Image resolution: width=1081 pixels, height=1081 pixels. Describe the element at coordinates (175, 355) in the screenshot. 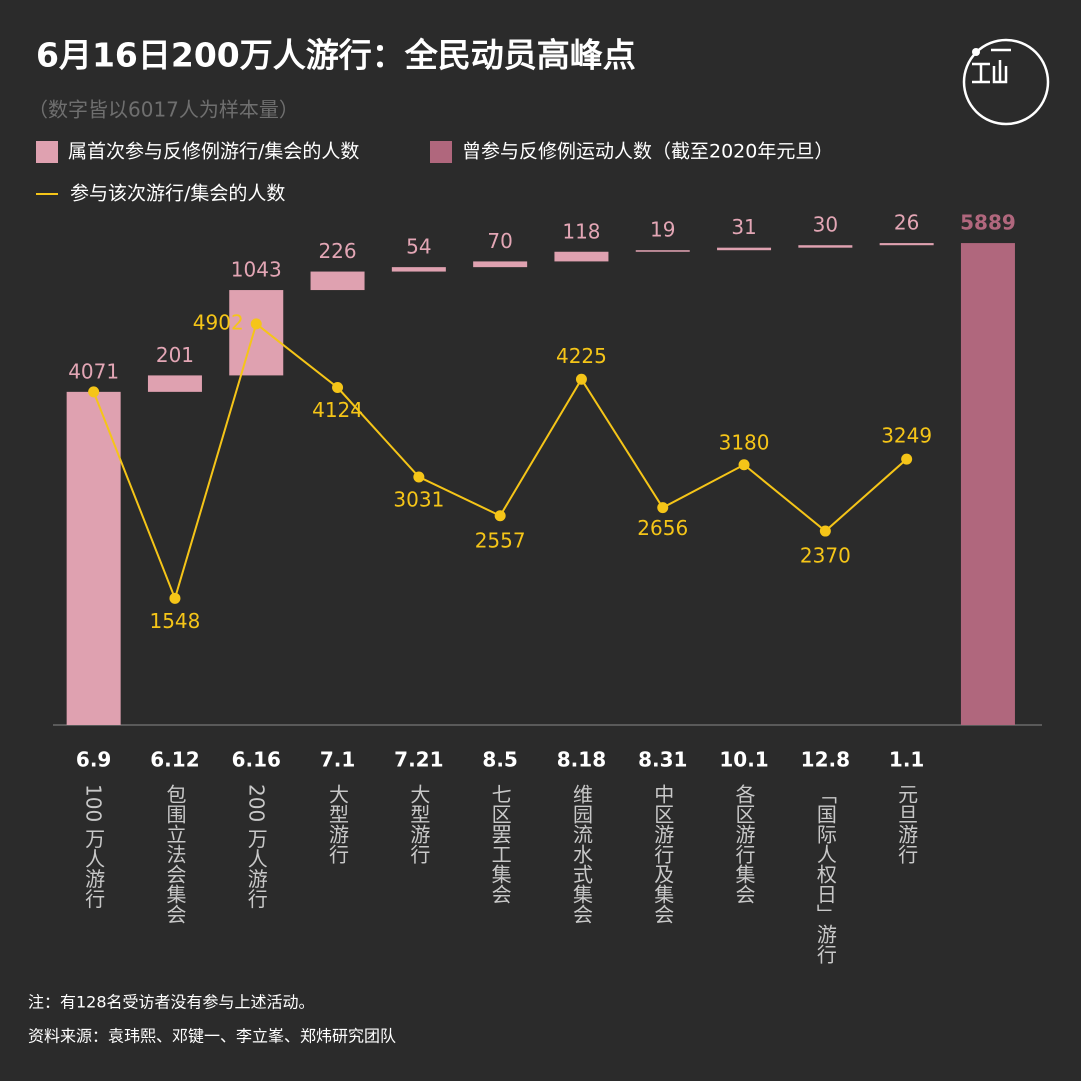

I see `bar-label: 201` at that location.